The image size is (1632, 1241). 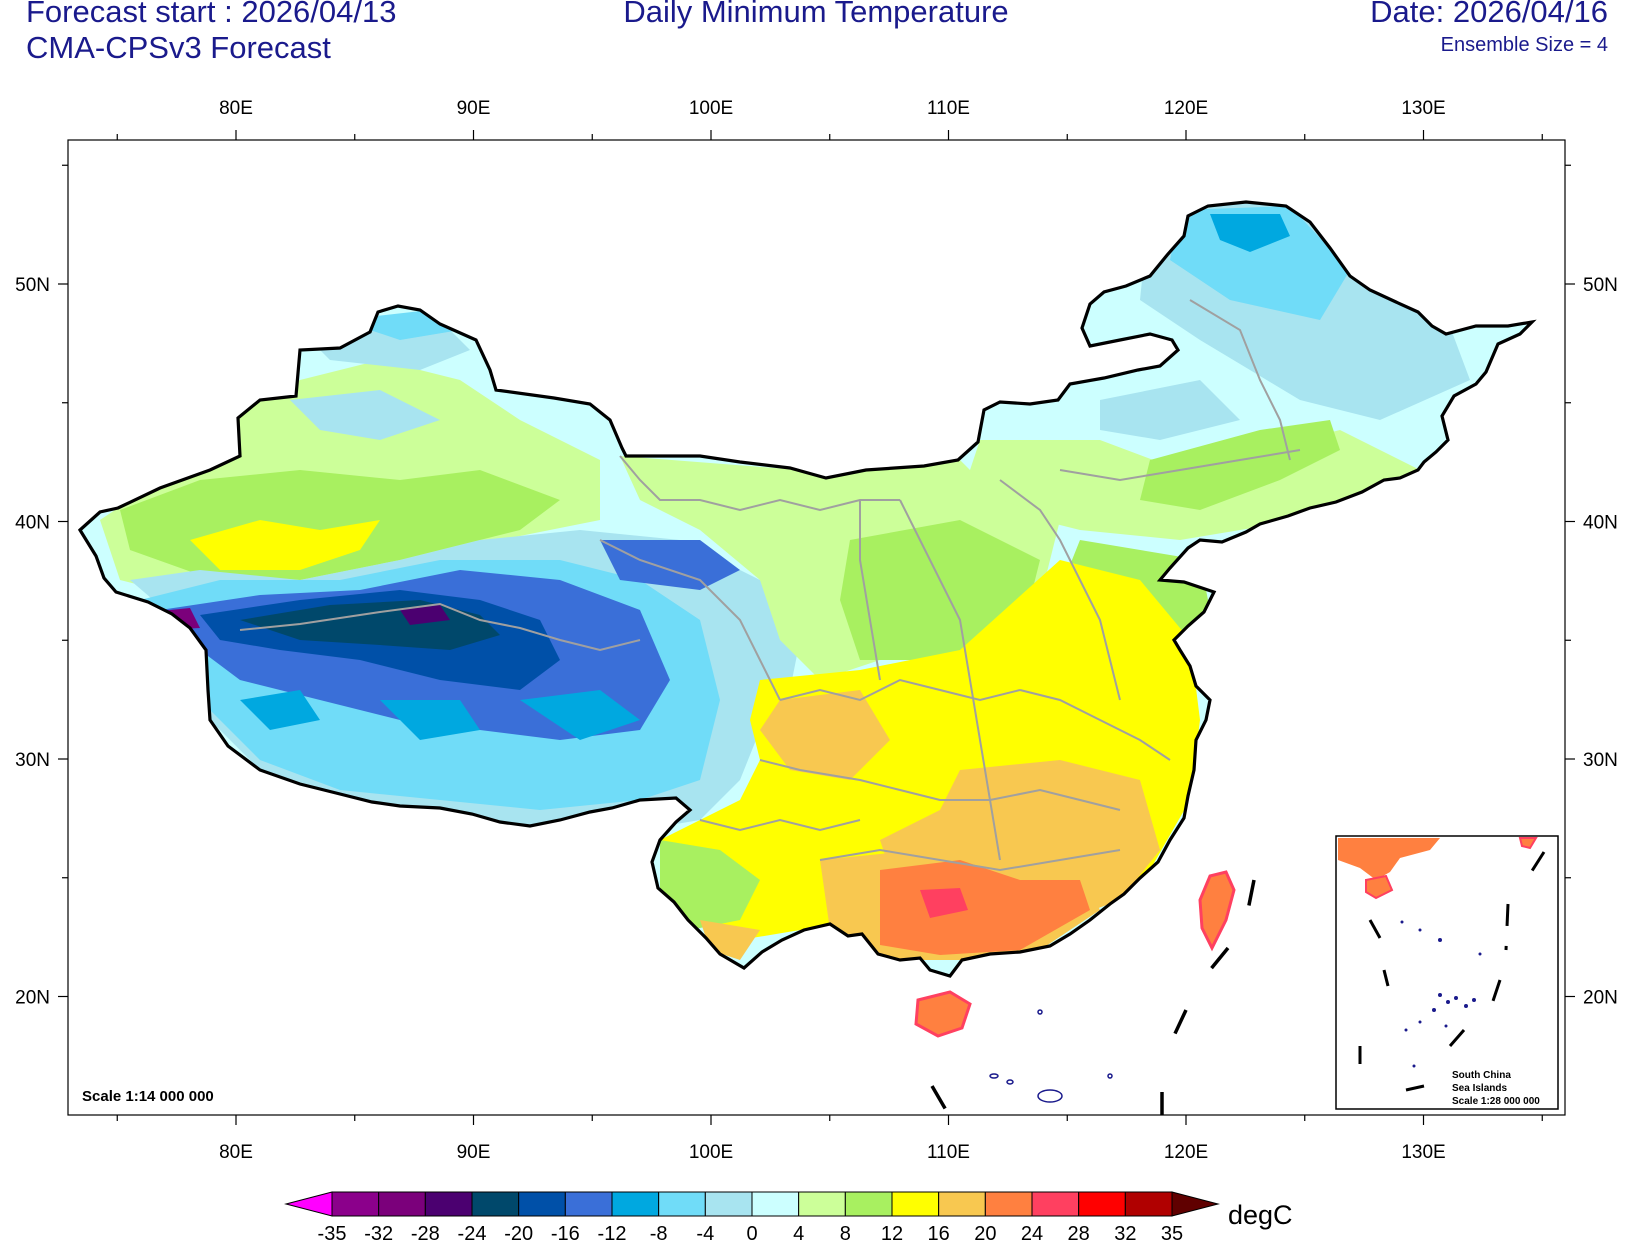 What do you see at coordinates (211, 14) in the screenshot?
I see `forecast-start-label: Forecast start : 2026/04/13` at bounding box center [211, 14].